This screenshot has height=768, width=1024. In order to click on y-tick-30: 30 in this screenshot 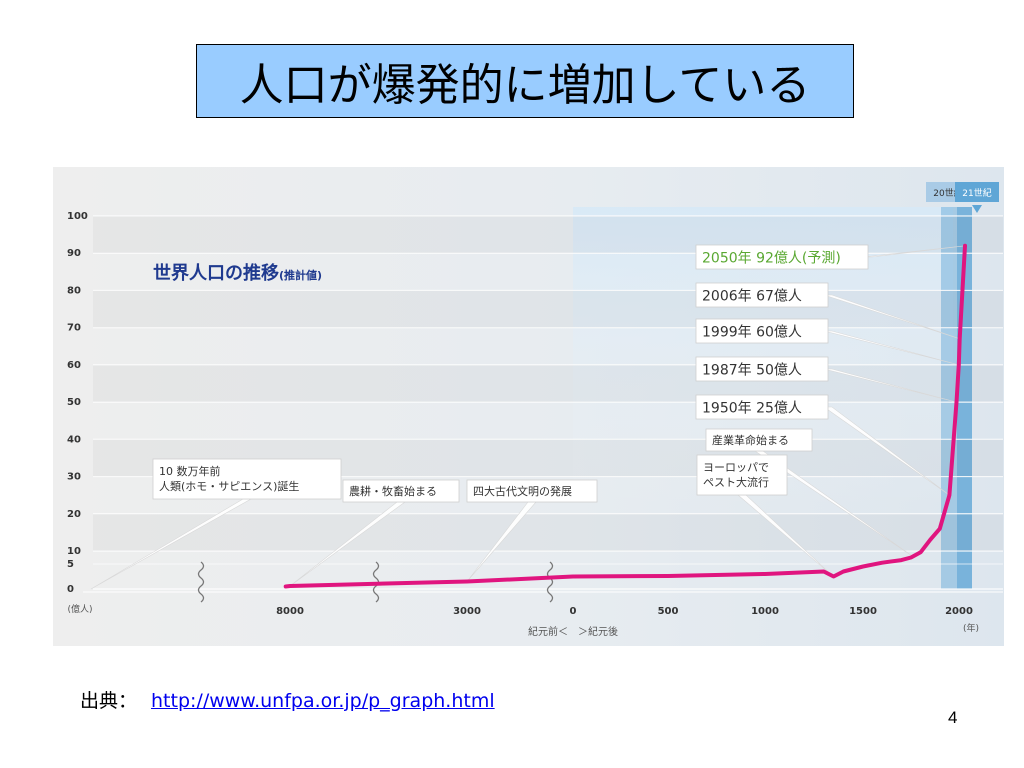, I will do `click(74, 477)`.